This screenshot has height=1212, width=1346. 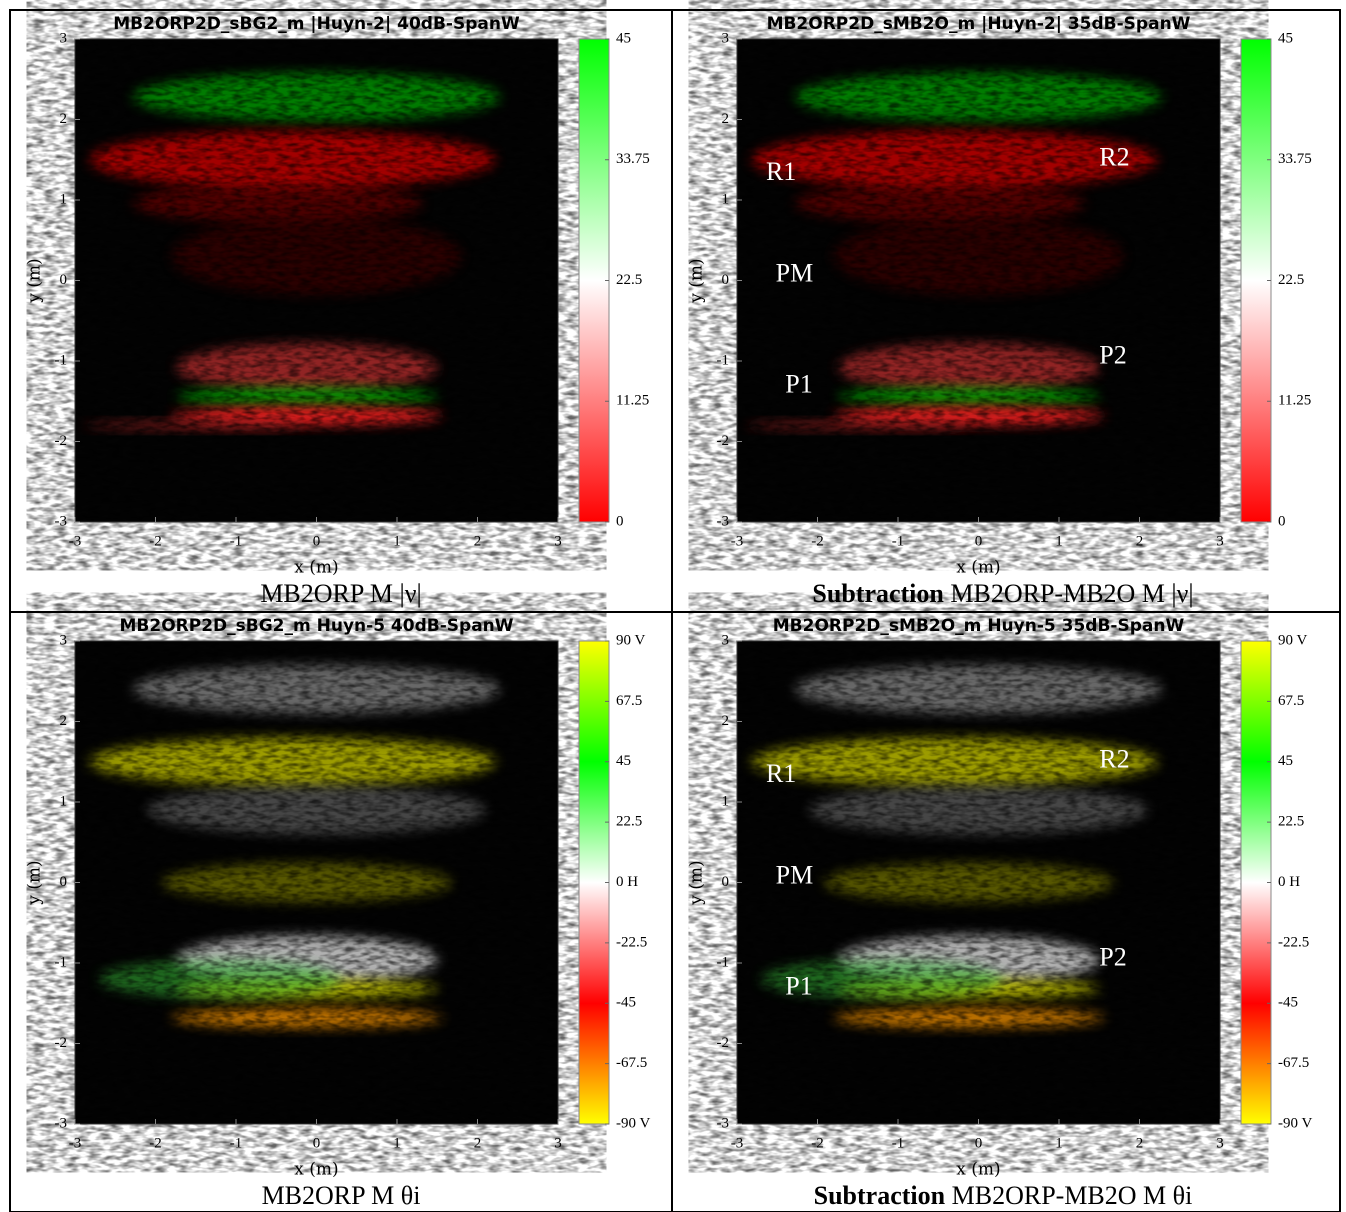 I want to click on colorbar-tick-label: 11.25, so click(x=1294, y=401).